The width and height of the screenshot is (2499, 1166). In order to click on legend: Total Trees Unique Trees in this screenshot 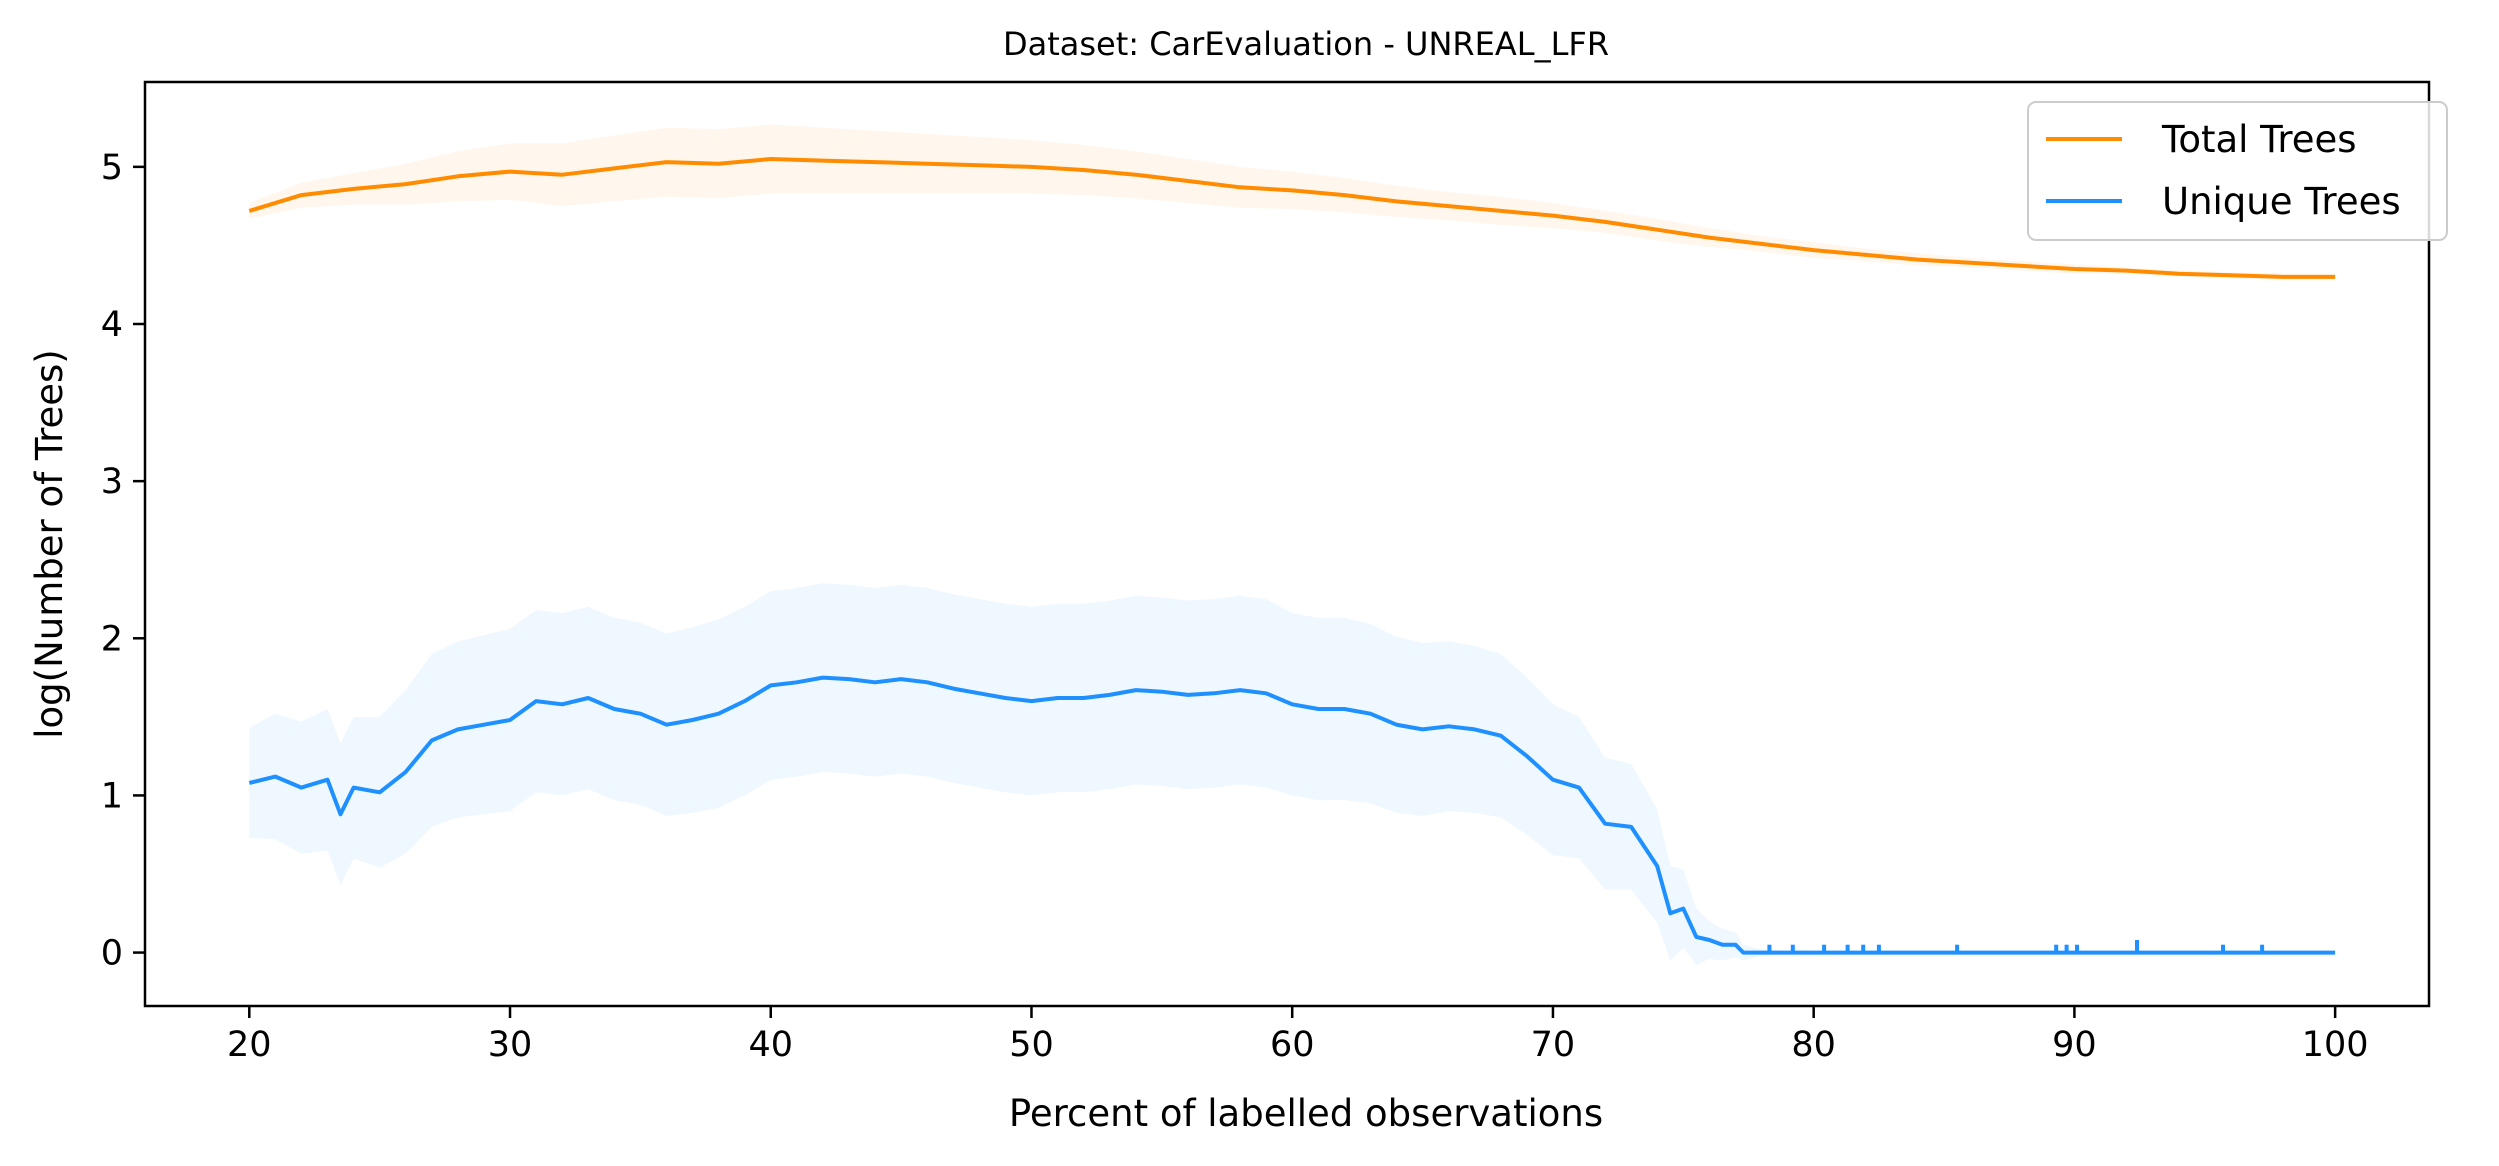, I will do `click(2237, 171)`.